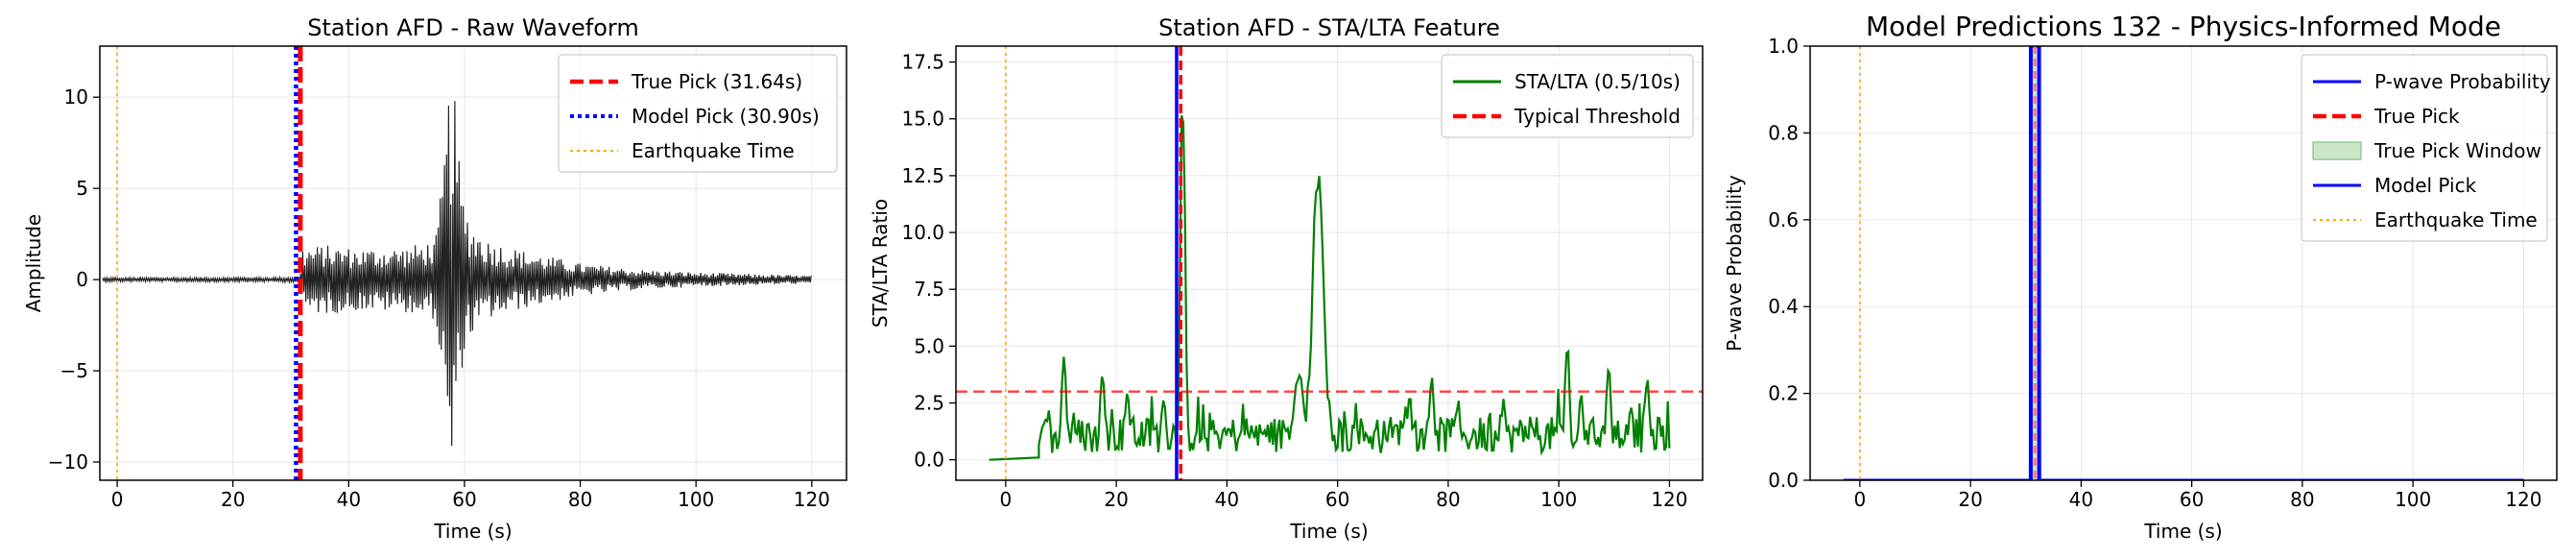 This screenshot has width=2576, height=559. Describe the element at coordinates (922, 62) in the screenshot. I see `y-tick-label: 17.5` at that location.